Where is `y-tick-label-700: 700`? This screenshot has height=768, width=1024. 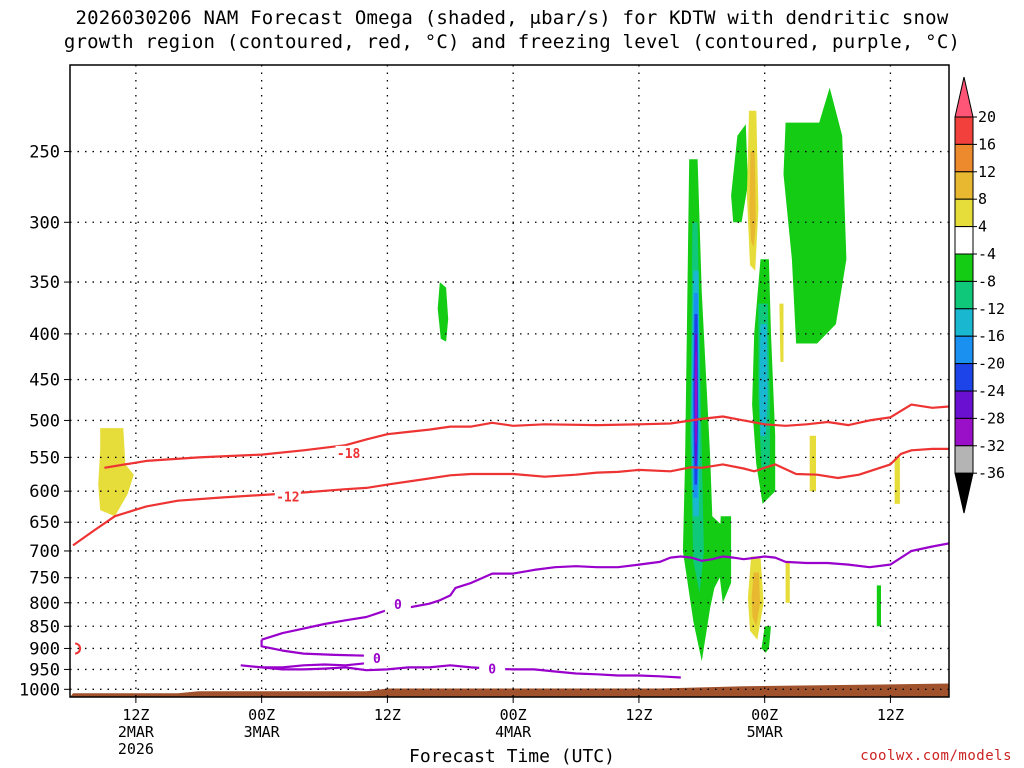
y-tick-label-700: 700 is located at coordinates (44, 552).